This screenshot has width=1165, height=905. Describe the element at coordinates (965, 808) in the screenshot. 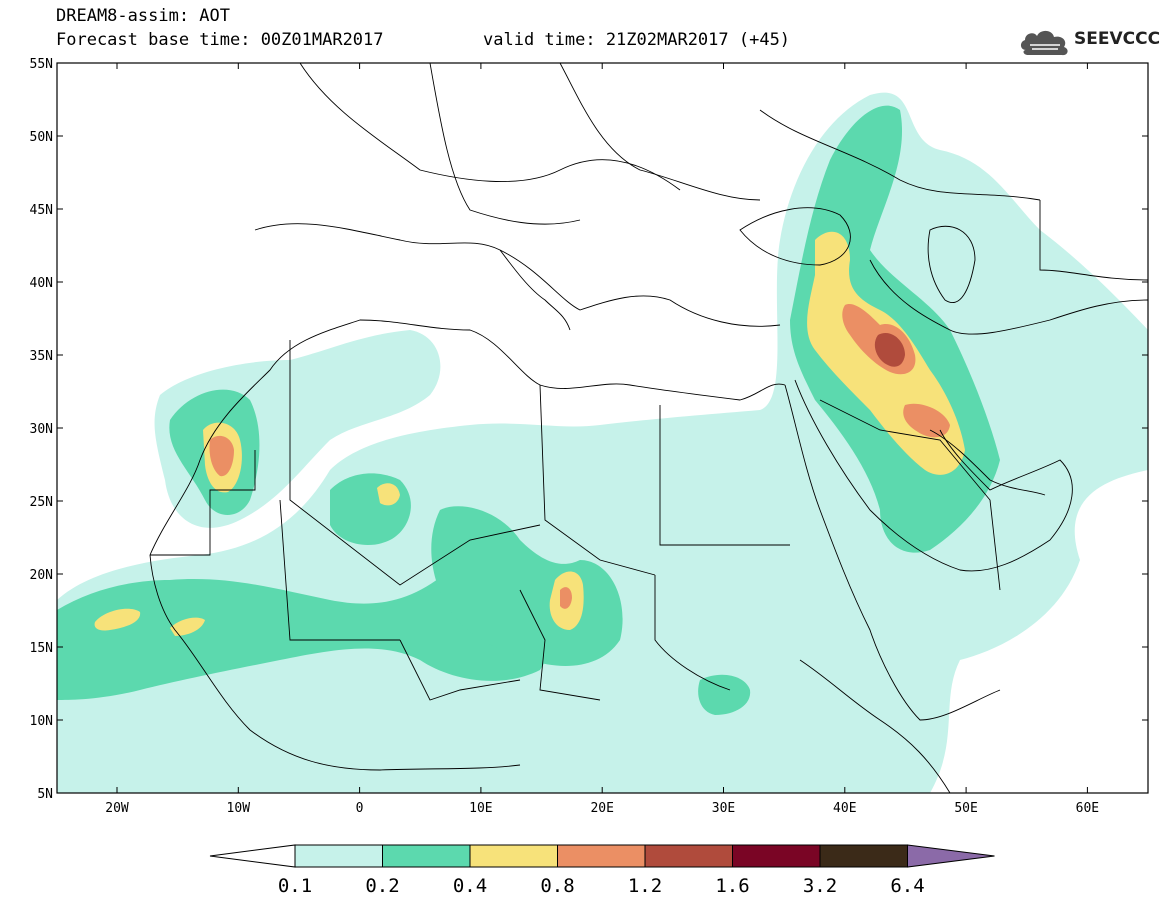

I see `lon-label: 50E` at that location.